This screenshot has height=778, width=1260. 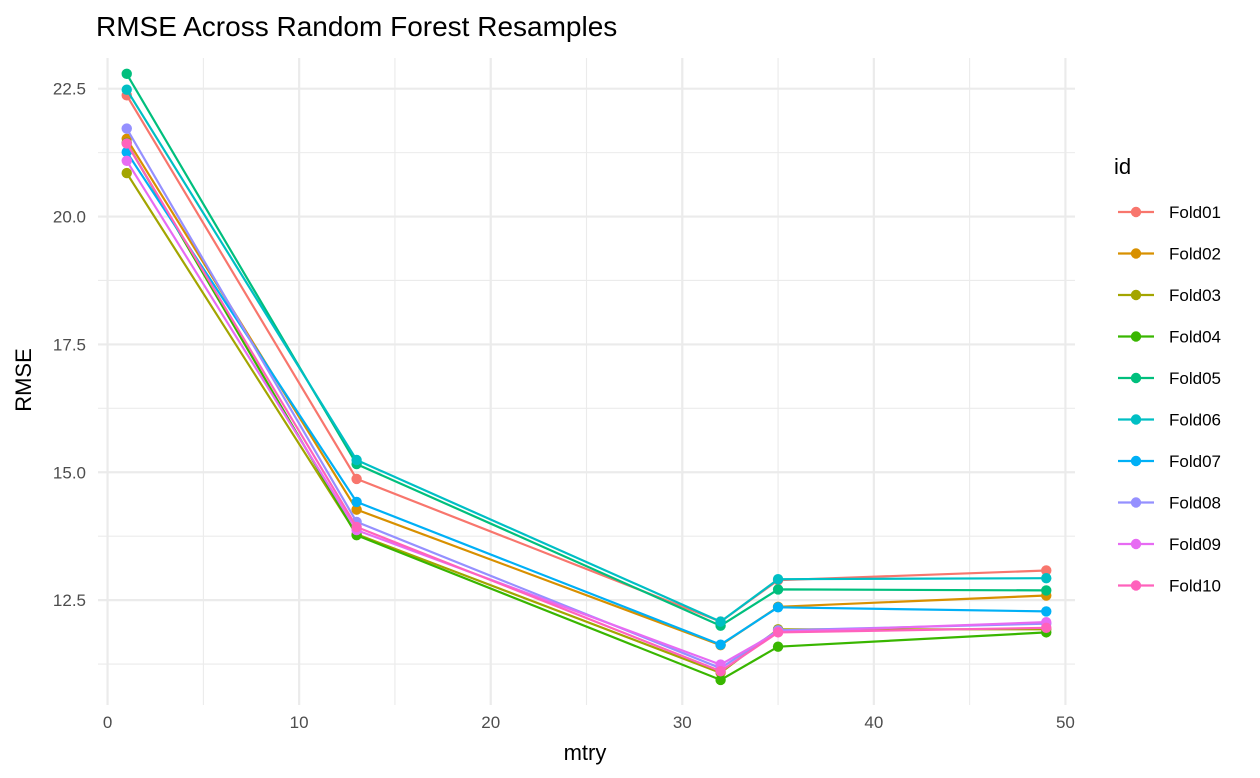 I want to click on legend-item-fold01: Fold01, so click(x=1169, y=212).